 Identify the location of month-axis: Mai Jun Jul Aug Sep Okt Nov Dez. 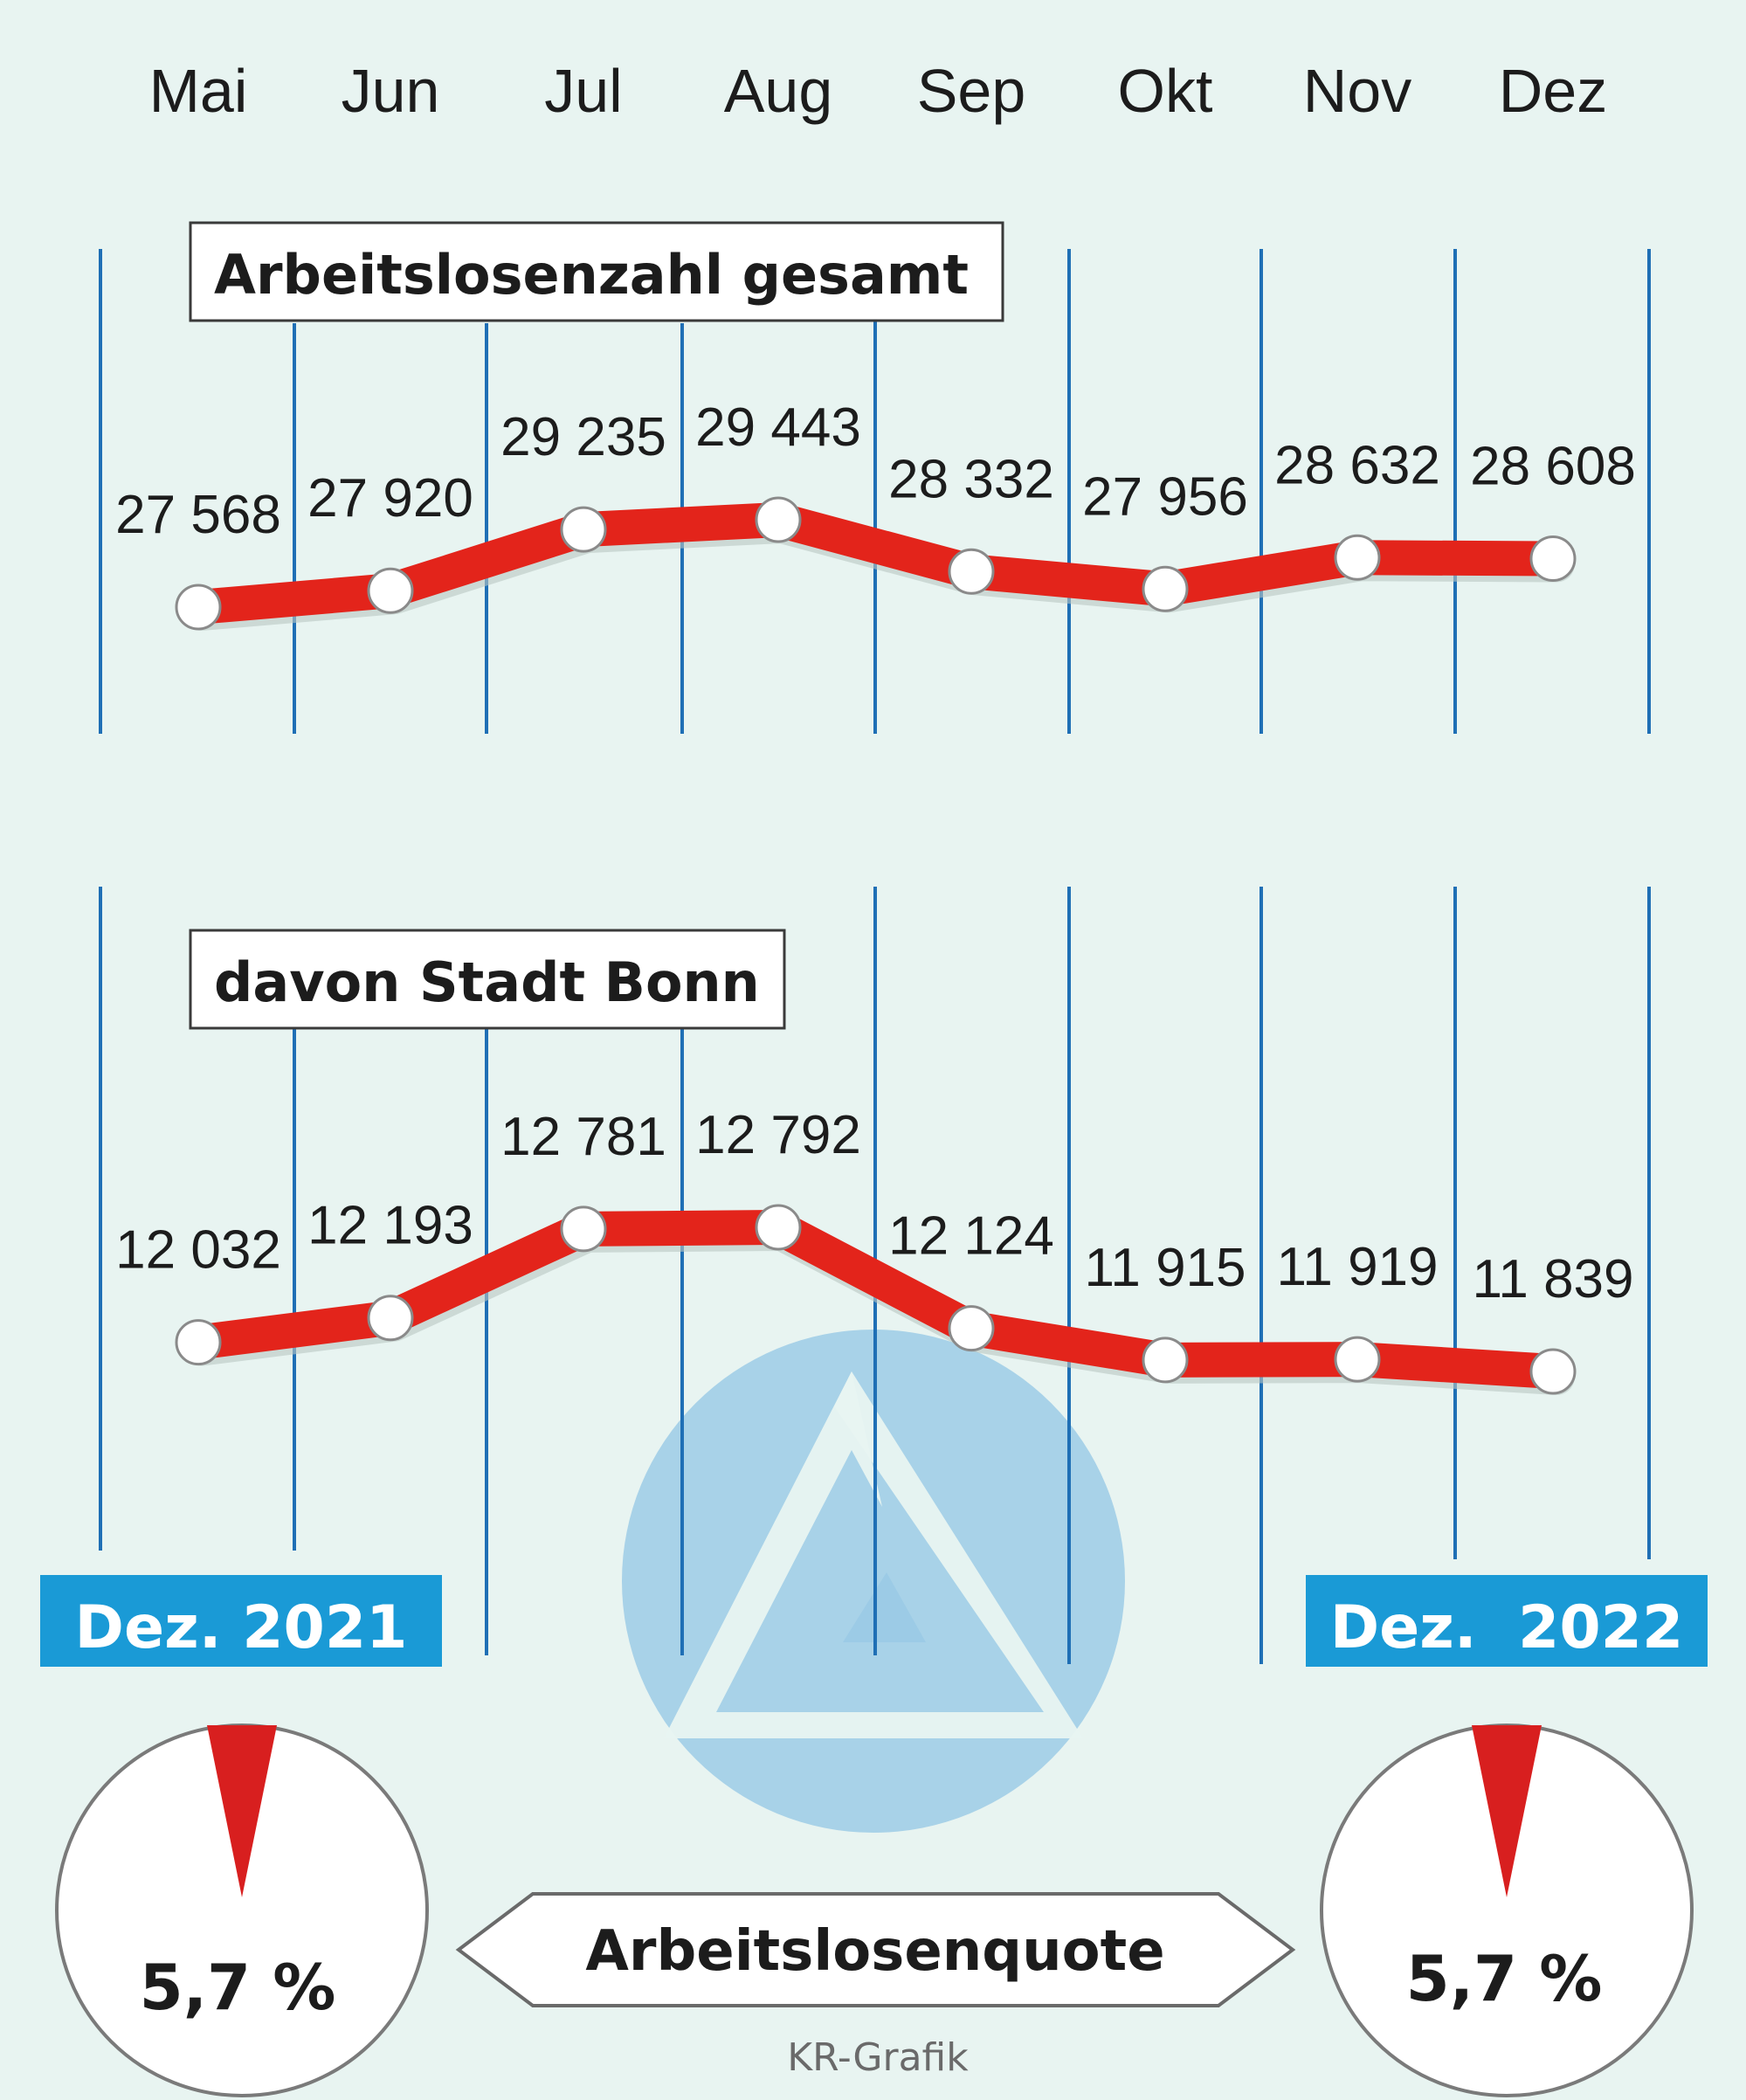
(878, 91).